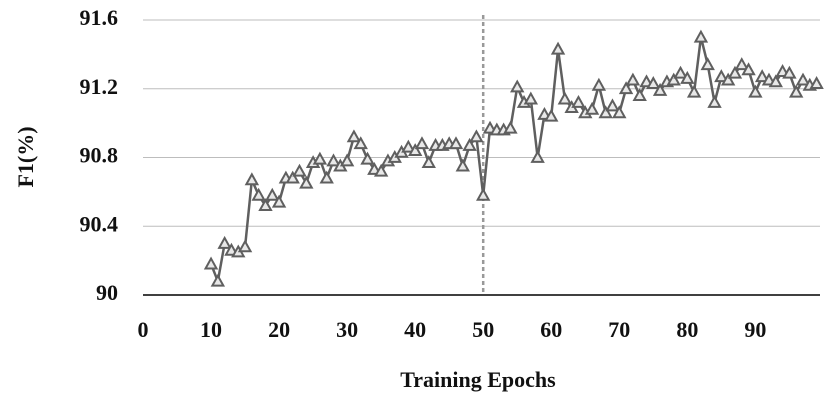 The width and height of the screenshot is (830, 411). Describe the element at coordinates (478, 379) in the screenshot. I see `x-axis-title: Training Epochs` at that location.